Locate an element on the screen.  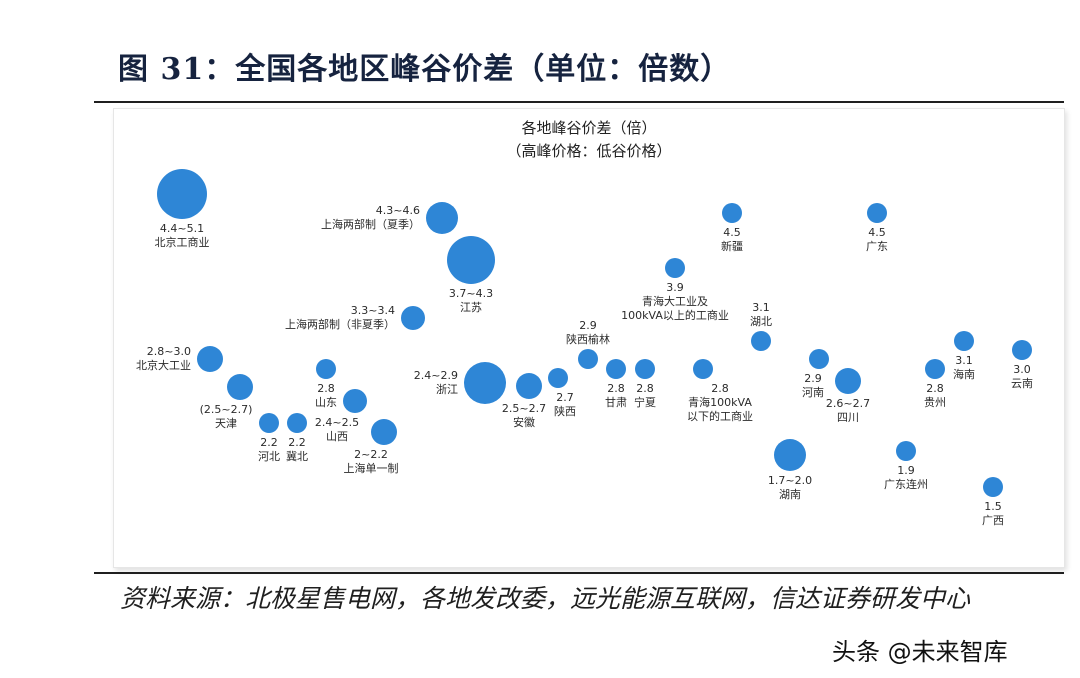
bubble-group: 2.4~2.9浙江 is located at coordinates (460, 383).